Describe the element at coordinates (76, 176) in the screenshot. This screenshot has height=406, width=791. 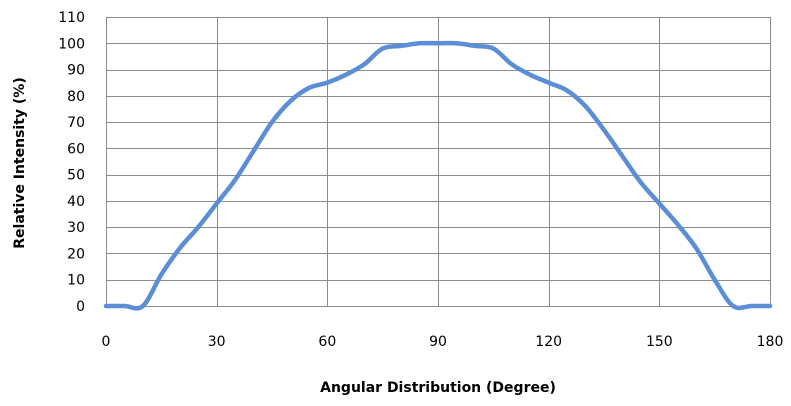
I see `y-tick-label: 50` at that location.